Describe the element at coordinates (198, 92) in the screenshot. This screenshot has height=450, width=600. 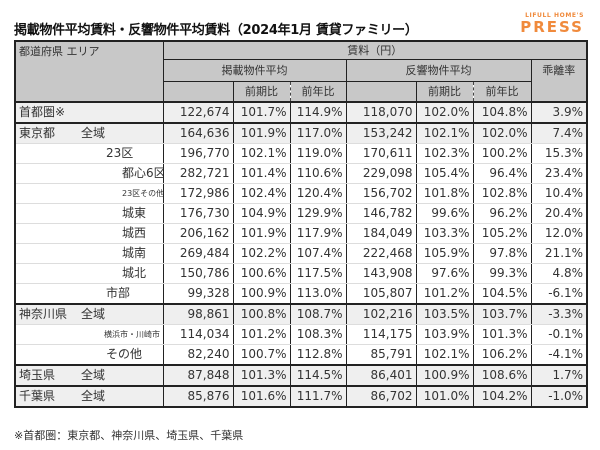
I see `header-listed-blank` at that location.